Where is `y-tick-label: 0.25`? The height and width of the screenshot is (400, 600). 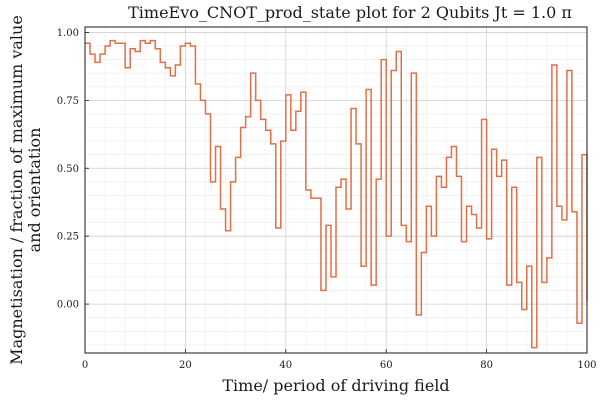
y-tick-label: 0.25 is located at coordinates (68, 237).